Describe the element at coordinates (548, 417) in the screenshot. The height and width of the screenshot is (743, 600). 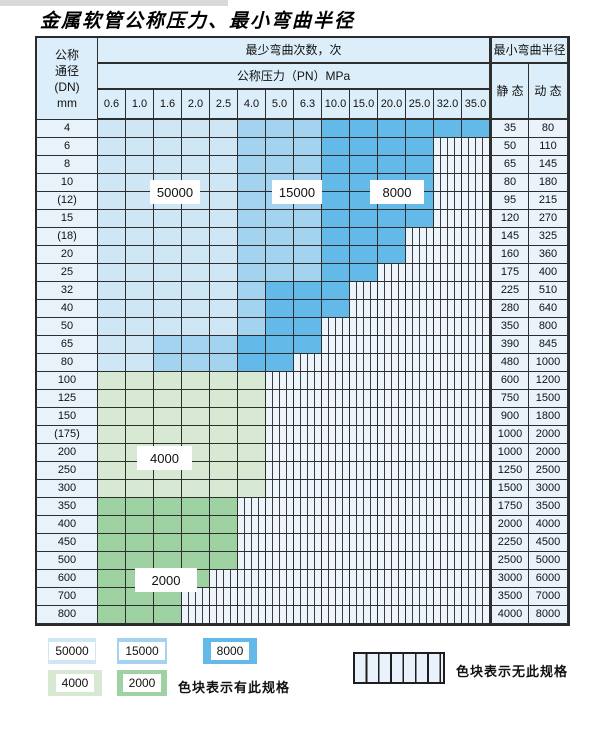
I see `dynamic-radius-value: 1800` at that location.